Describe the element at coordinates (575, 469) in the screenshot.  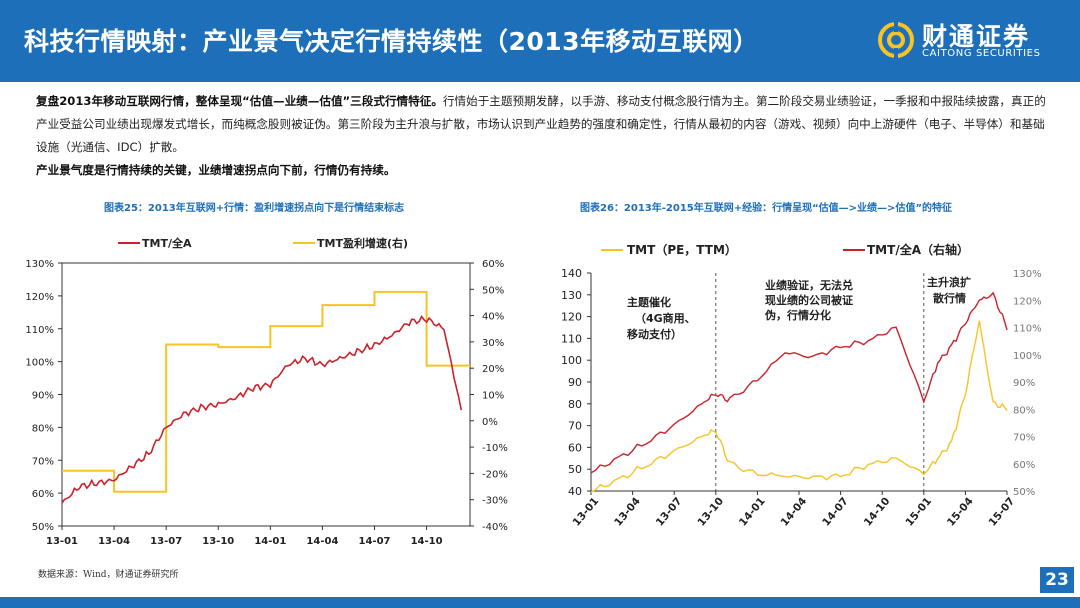
I see `chart2-y-left-label: 50` at that location.